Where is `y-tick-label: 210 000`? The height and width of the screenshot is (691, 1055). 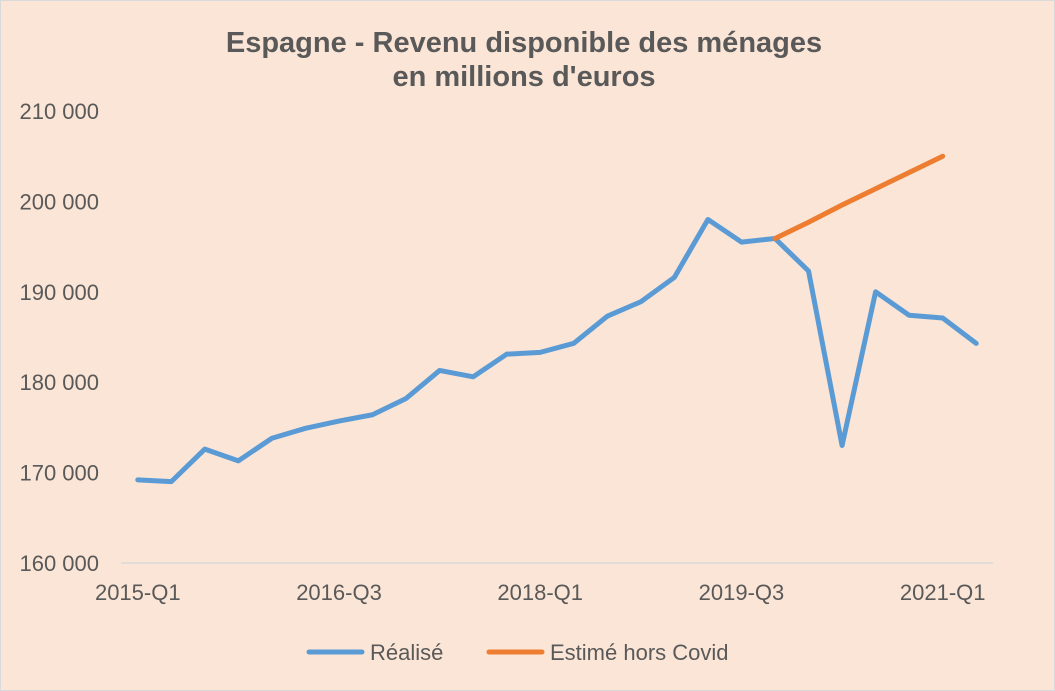
y-tick-label: 210 000 is located at coordinates (59, 111).